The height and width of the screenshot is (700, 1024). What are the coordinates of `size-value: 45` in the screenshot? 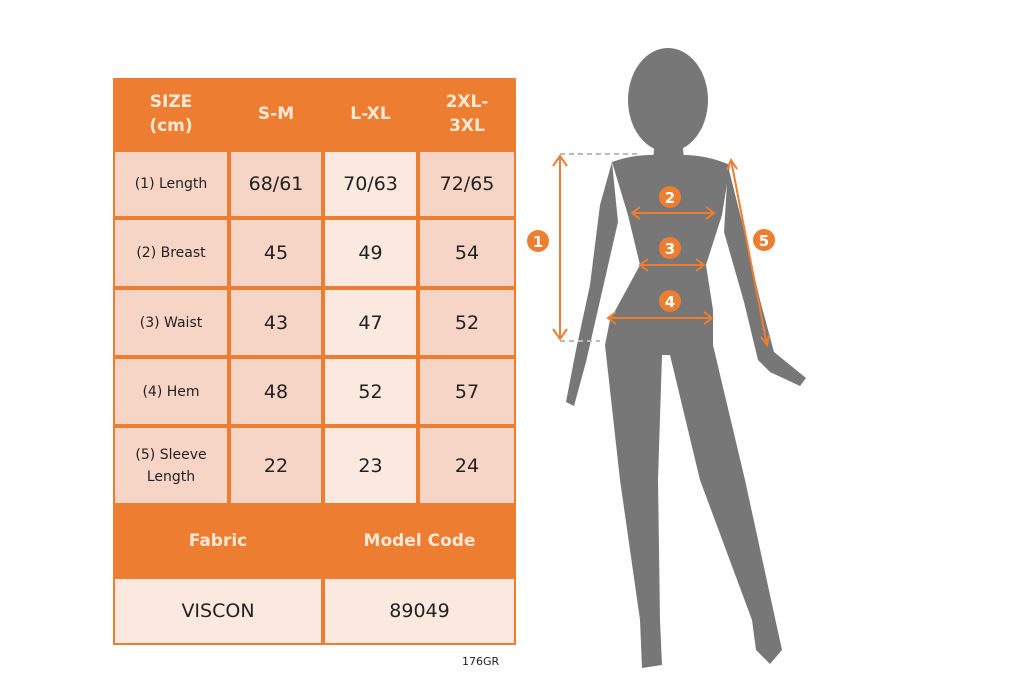 It's located at (276, 253).